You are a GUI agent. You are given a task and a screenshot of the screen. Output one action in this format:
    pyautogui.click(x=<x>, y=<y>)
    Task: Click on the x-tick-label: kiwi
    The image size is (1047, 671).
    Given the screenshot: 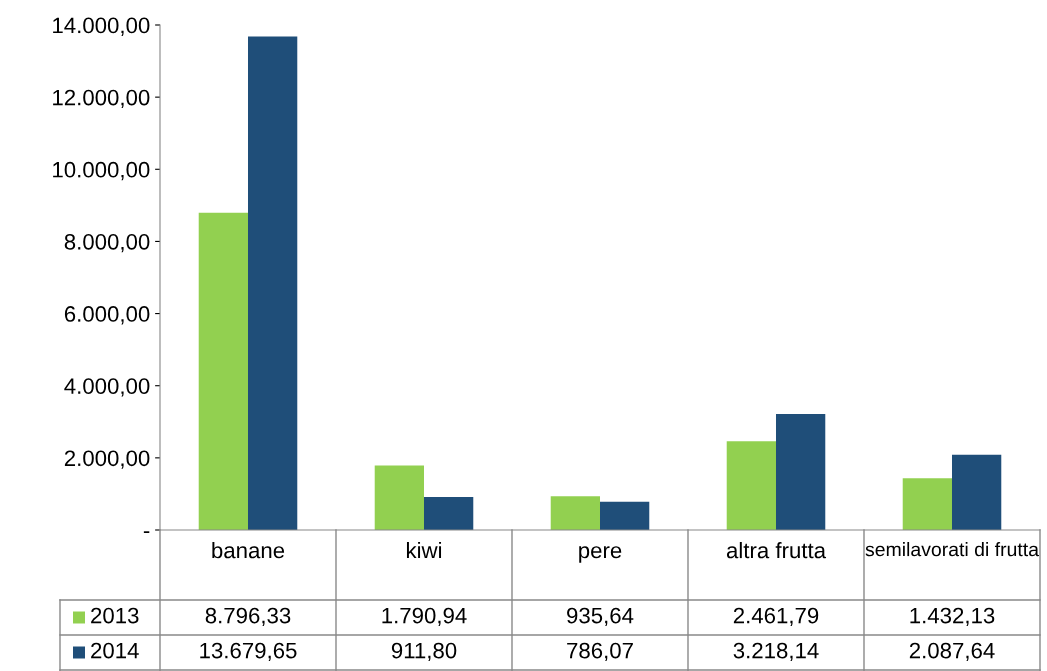 What is the action you would take?
    pyautogui.click(x=424, y=550)
    